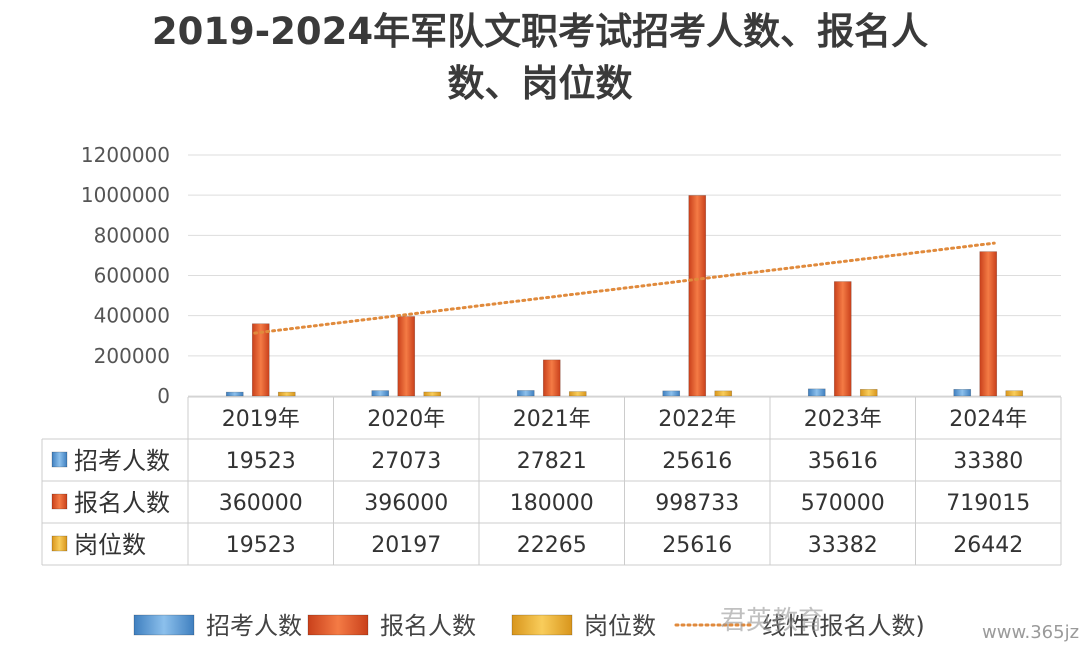 The width and height of the screenshot is (1080, 655). Describe the element at coordinates (540, 31) in the screenshot. I see `chart-title-line-1: 2019-2024年军队文职考试招考人数、报名人` at that location.